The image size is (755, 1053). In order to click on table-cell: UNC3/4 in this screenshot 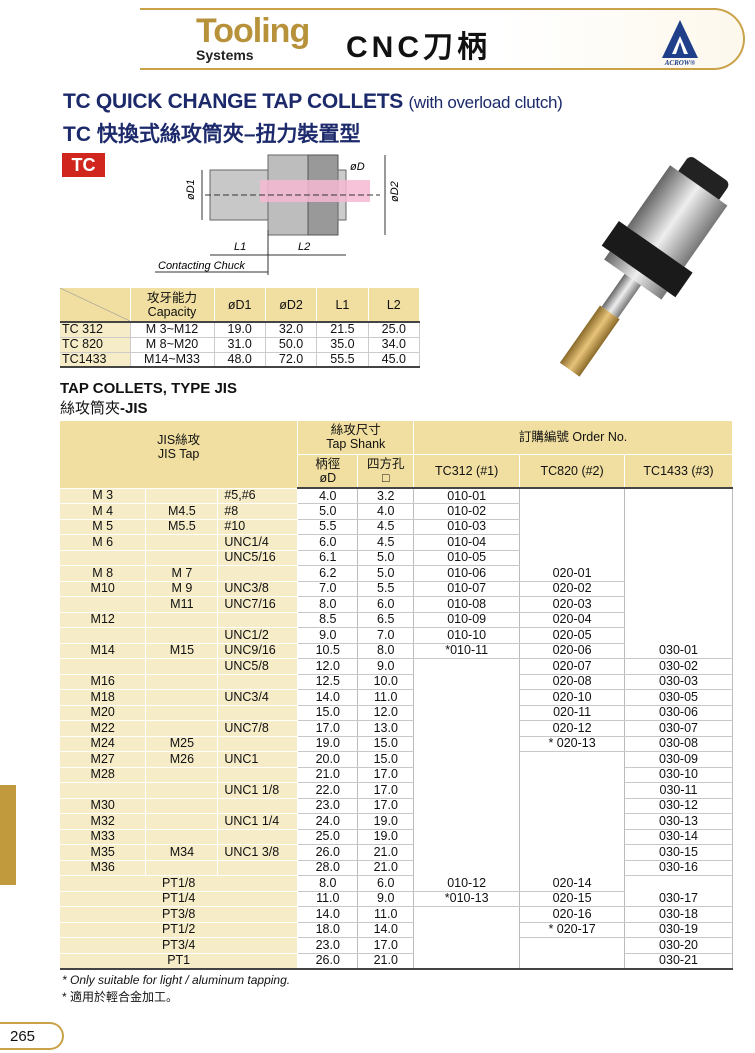, I will do `click(258, 697)`.